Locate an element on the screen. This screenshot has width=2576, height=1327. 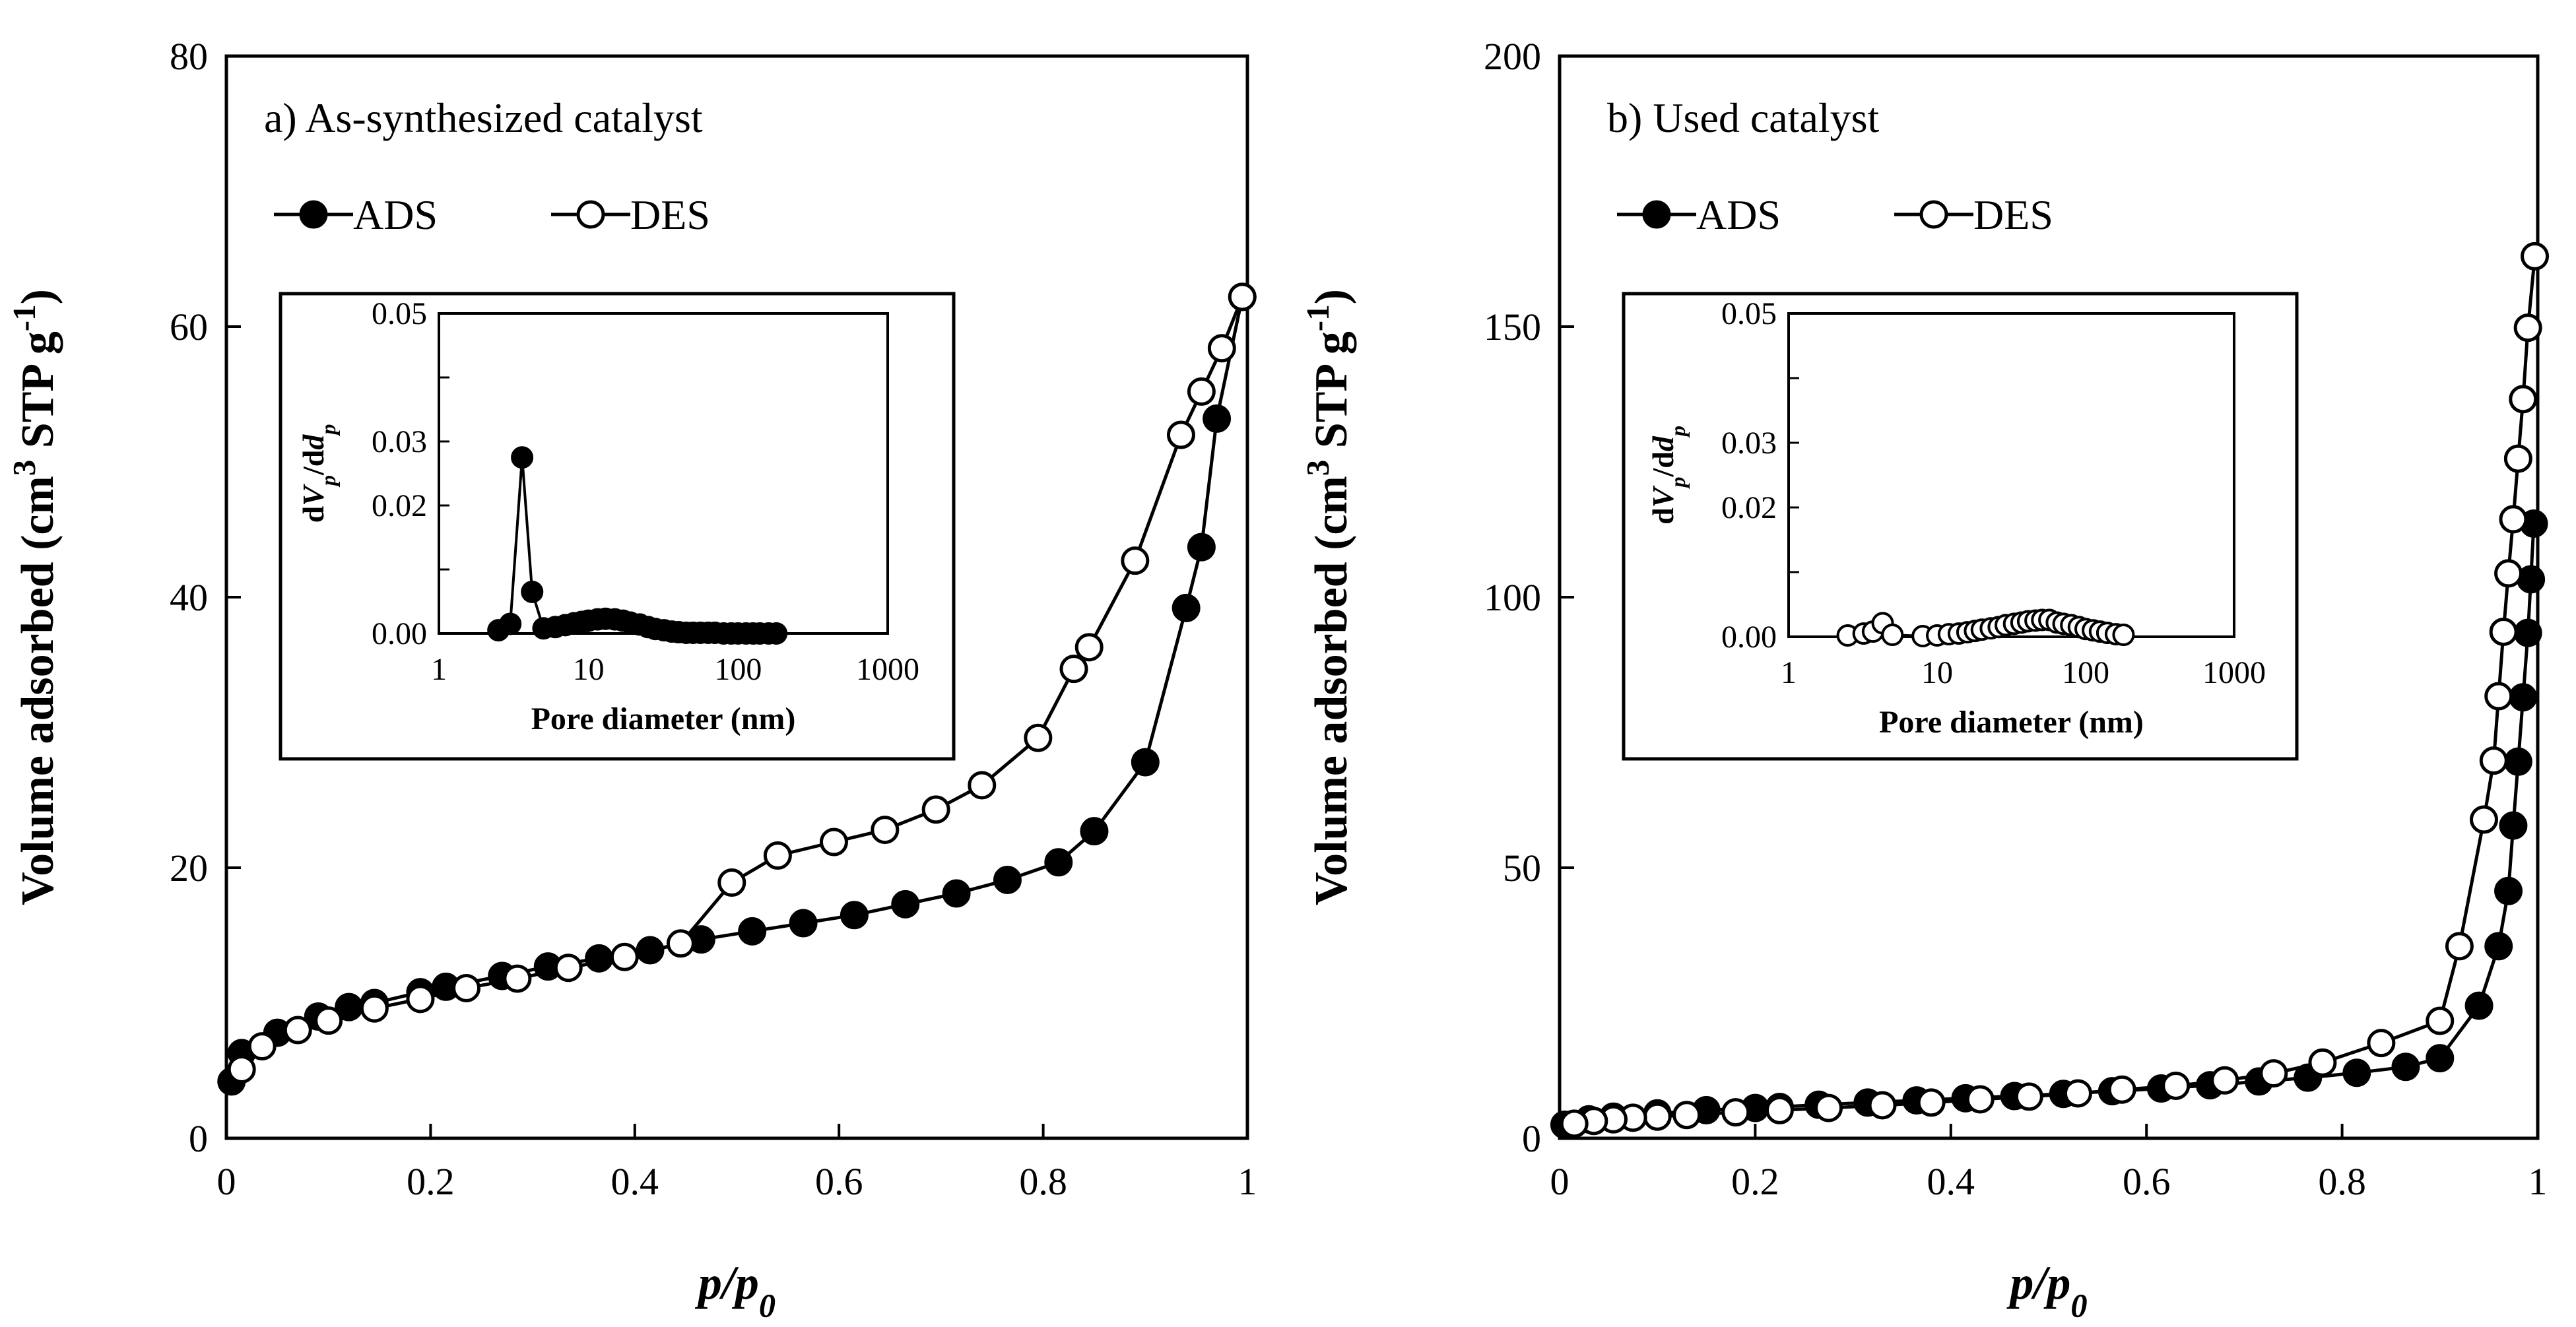
inset-x-tick-label: 1 is located at coordinates (1789, 672).